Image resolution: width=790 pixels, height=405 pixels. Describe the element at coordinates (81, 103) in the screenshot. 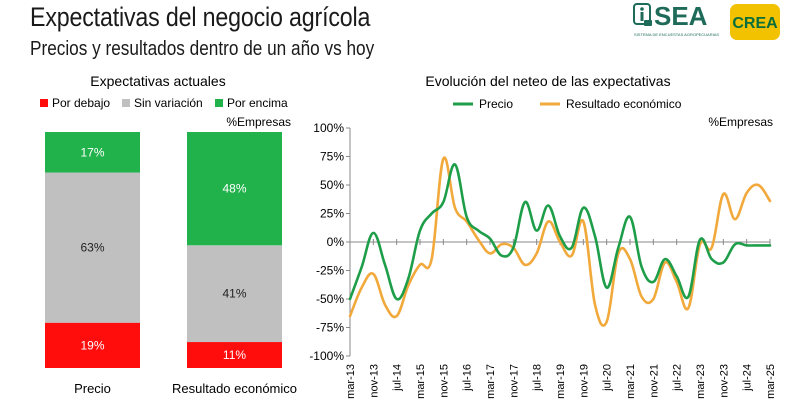

I see `legend-label: Por debajo` at that location.